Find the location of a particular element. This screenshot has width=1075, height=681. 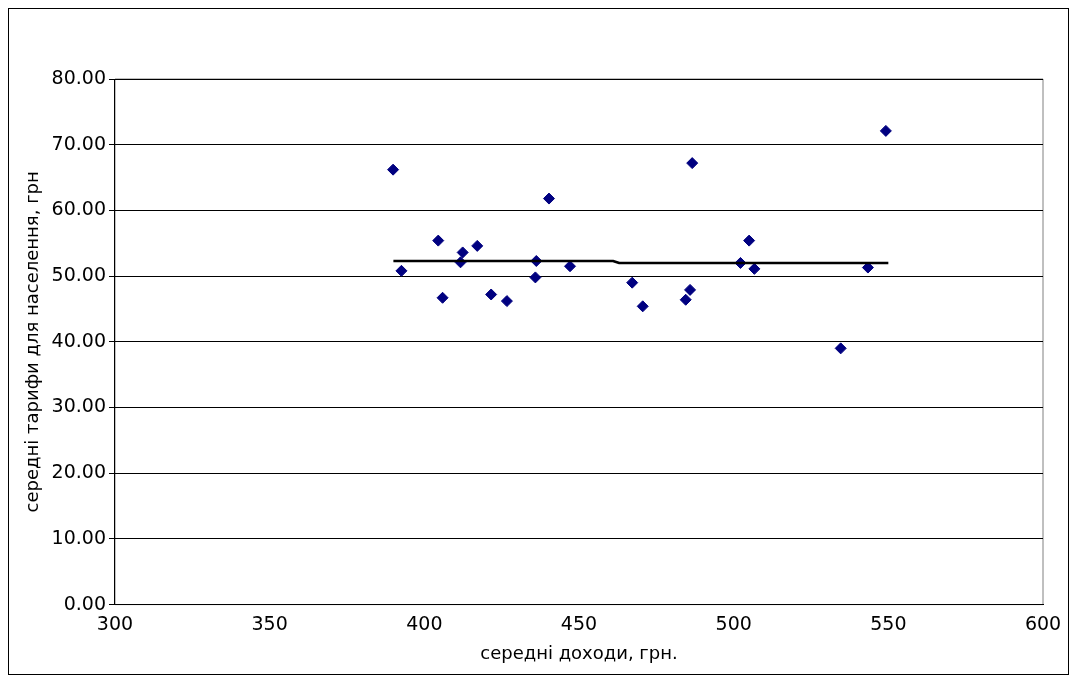

x-tick-label: 550 is located at coordinates (888, 622).